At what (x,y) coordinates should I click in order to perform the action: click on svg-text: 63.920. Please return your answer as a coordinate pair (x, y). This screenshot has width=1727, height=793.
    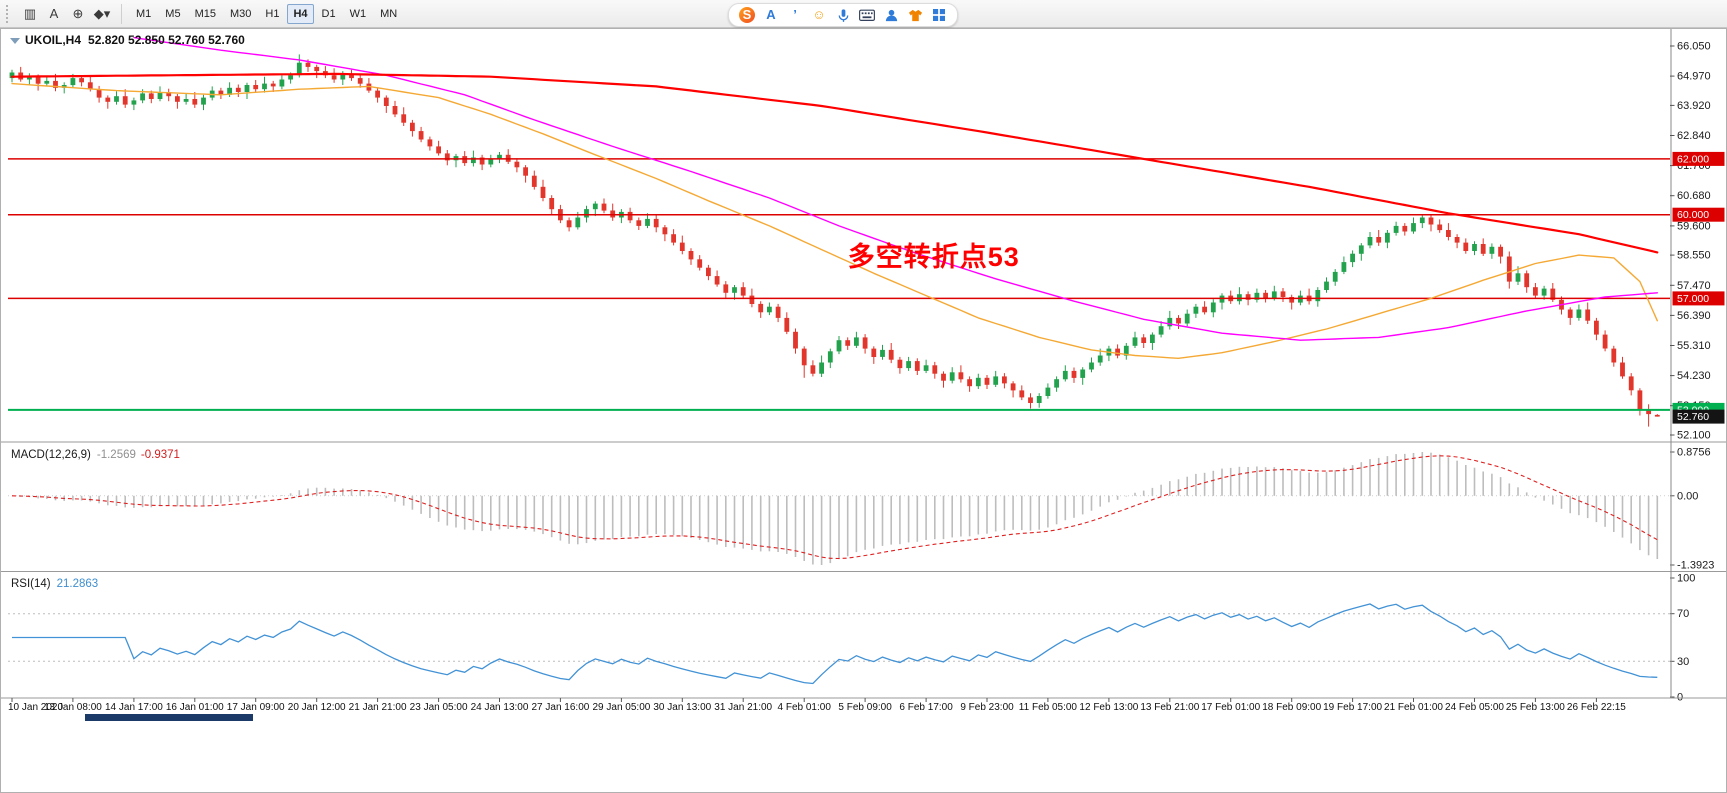
    Looking at the image, I should click on (1694, 106).